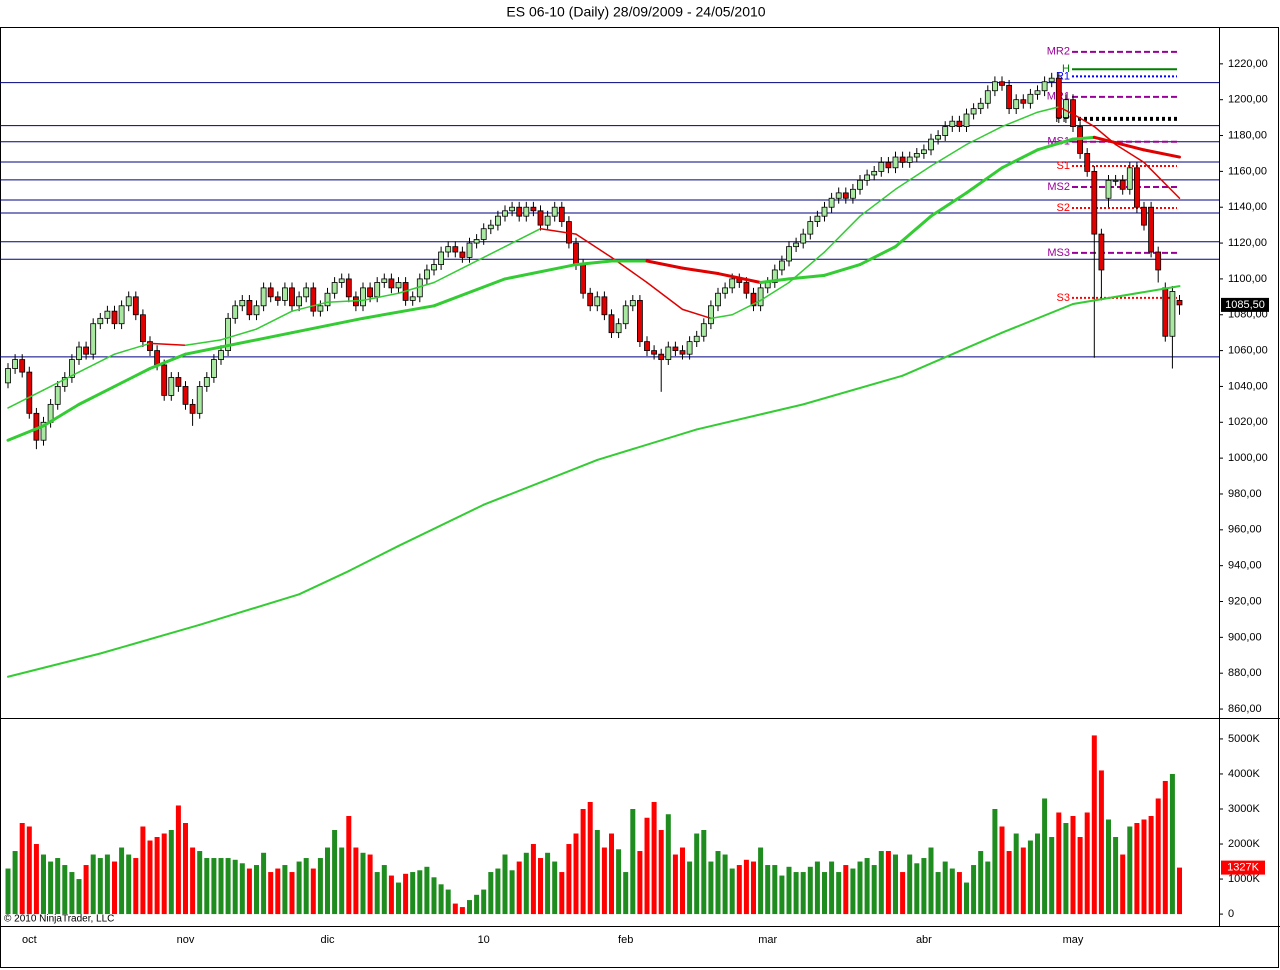  Describe the element at coordinates (1063, 208) in the screenshot. I see `pivot-label: S2` at that location.